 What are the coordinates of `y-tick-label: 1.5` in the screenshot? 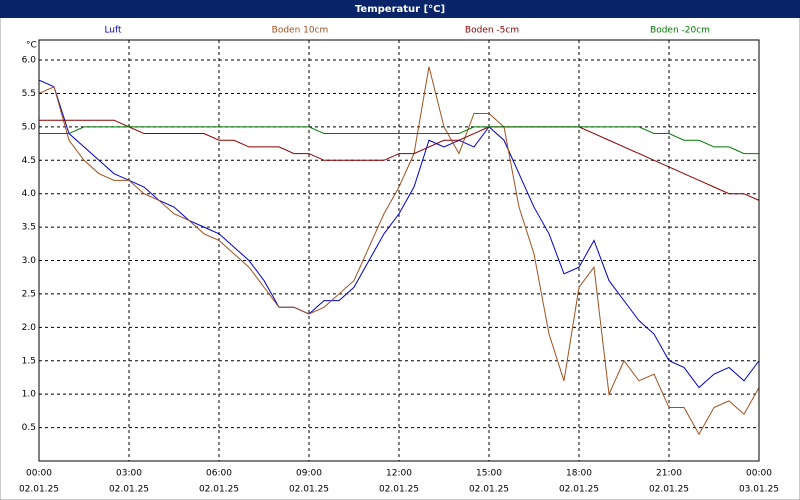 It's located at (29, 361).